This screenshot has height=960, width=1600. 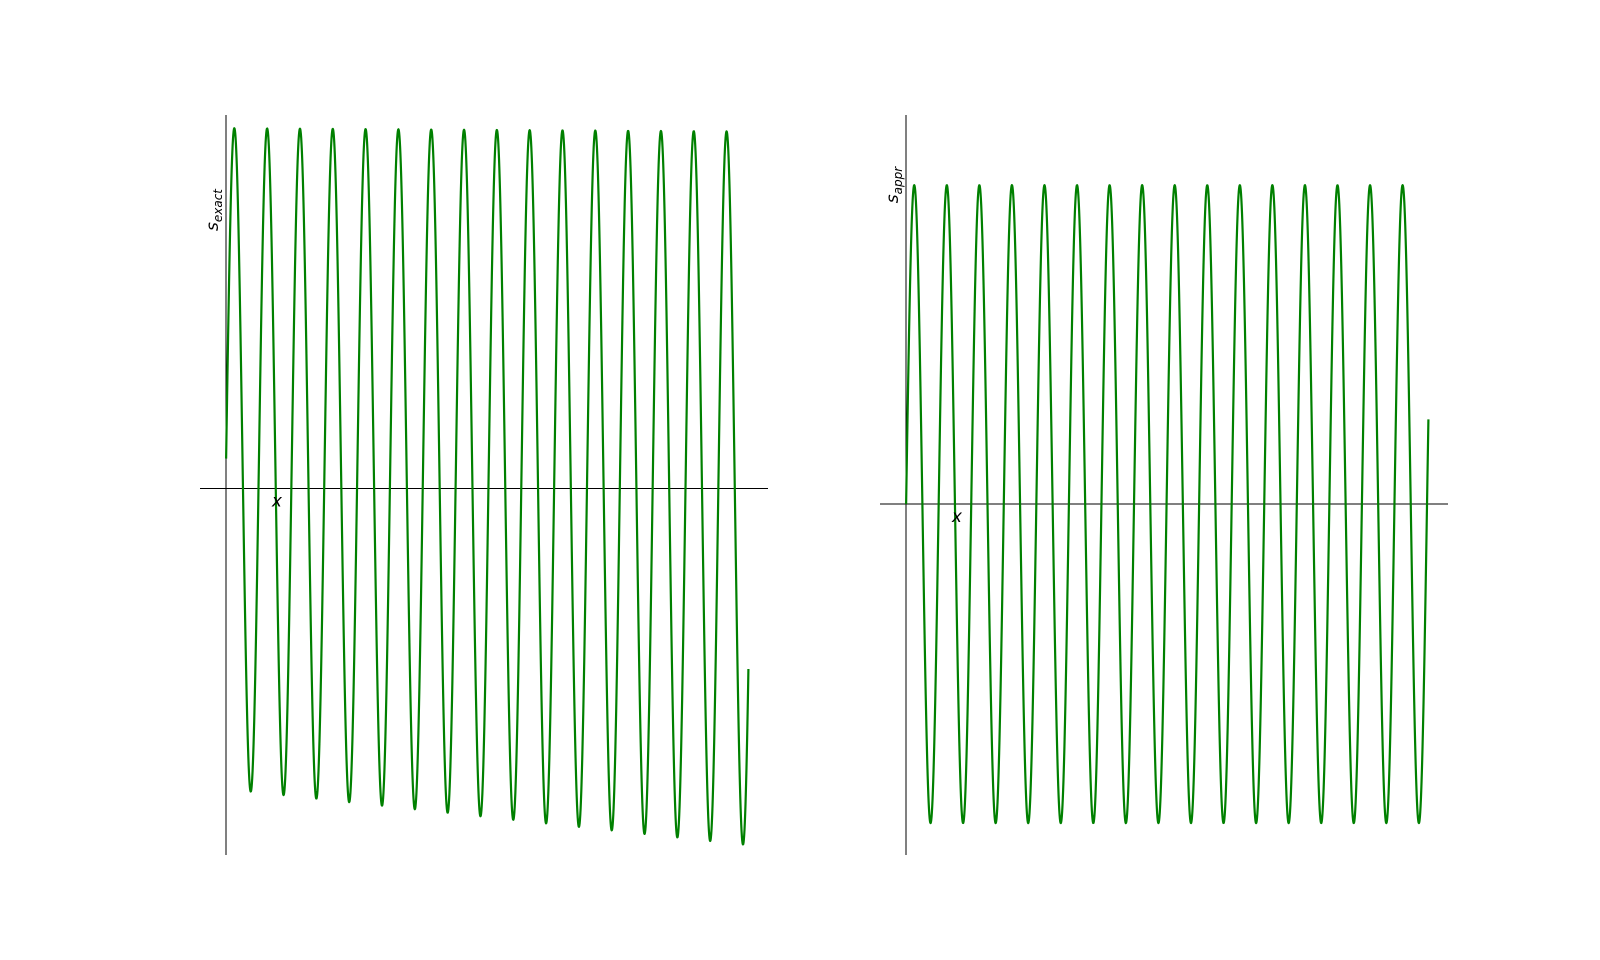 What do you see at coordinates (214, 209) in the screenshot?
I see `y-axis-label: sexact` at bounding box center [214, 209].